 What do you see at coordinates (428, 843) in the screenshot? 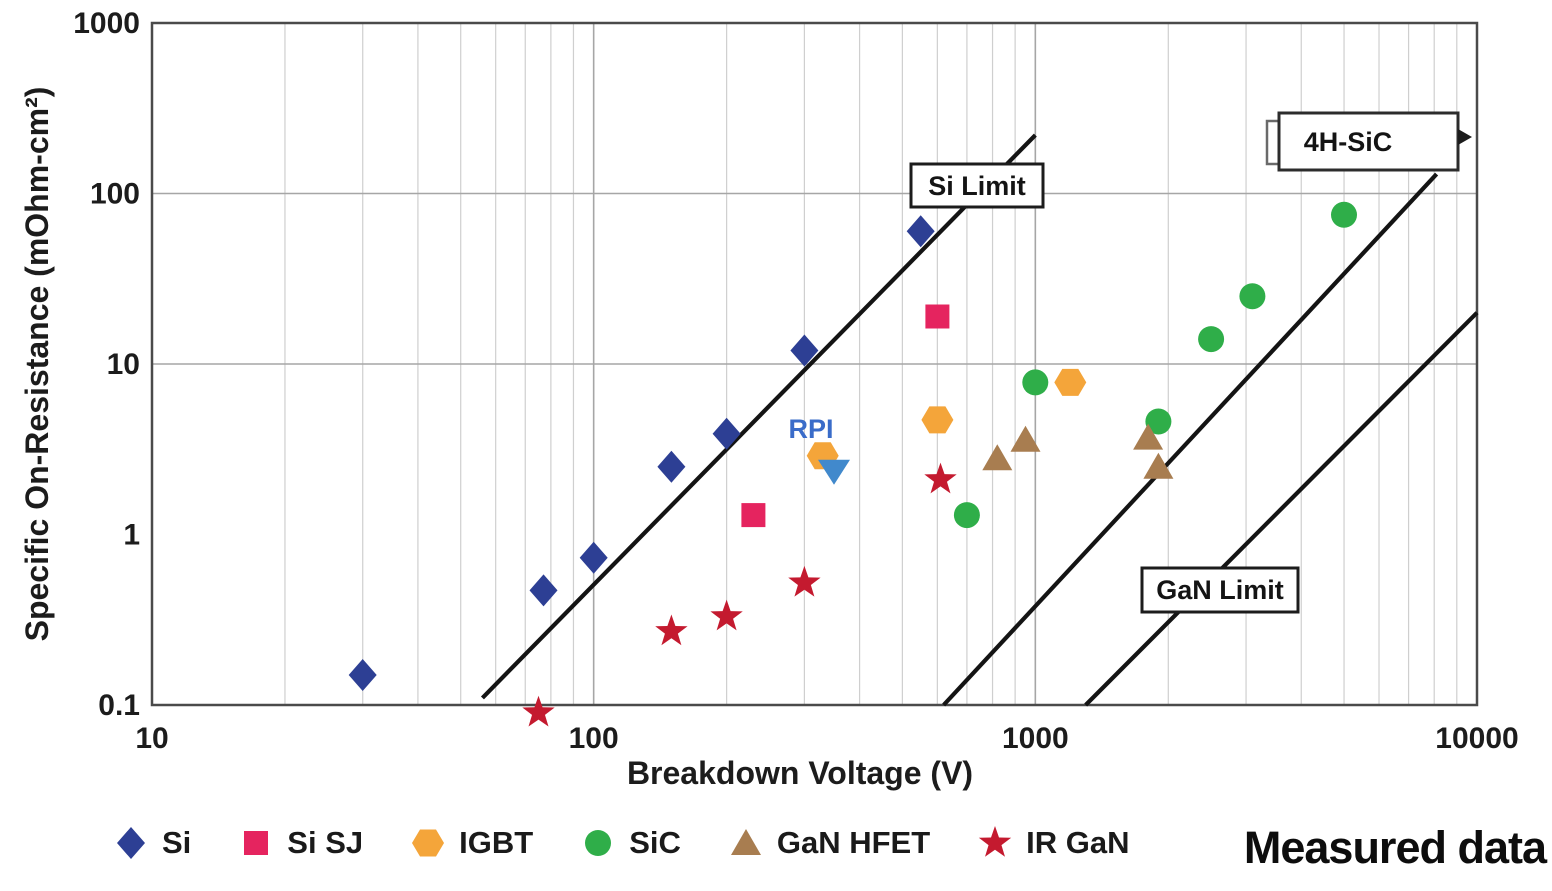
I see `legend-hexagon-icon` at bounding box center [428, 843].